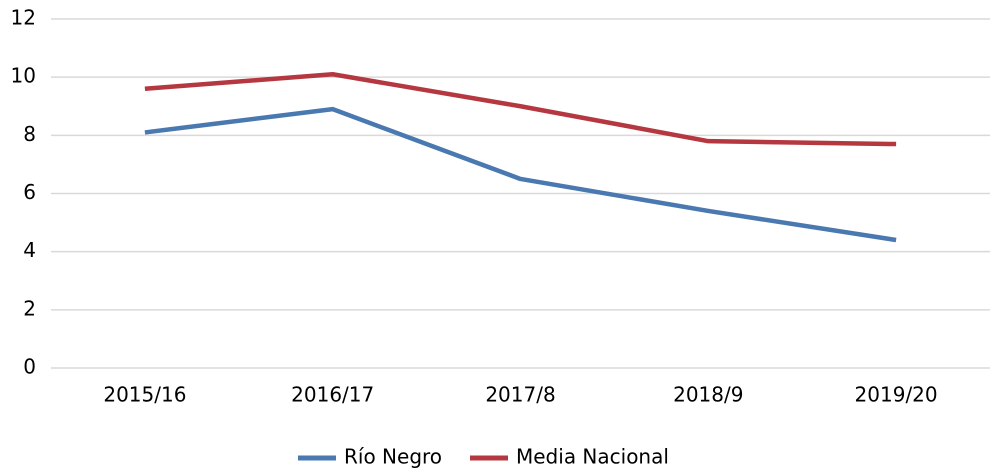 The width and height of the screenshot is (1000, 472). What do you see at coordinates (332, 395) in the screenshot?
I see `x-tick-label: 2016/17` at bounding box center [332, 395].